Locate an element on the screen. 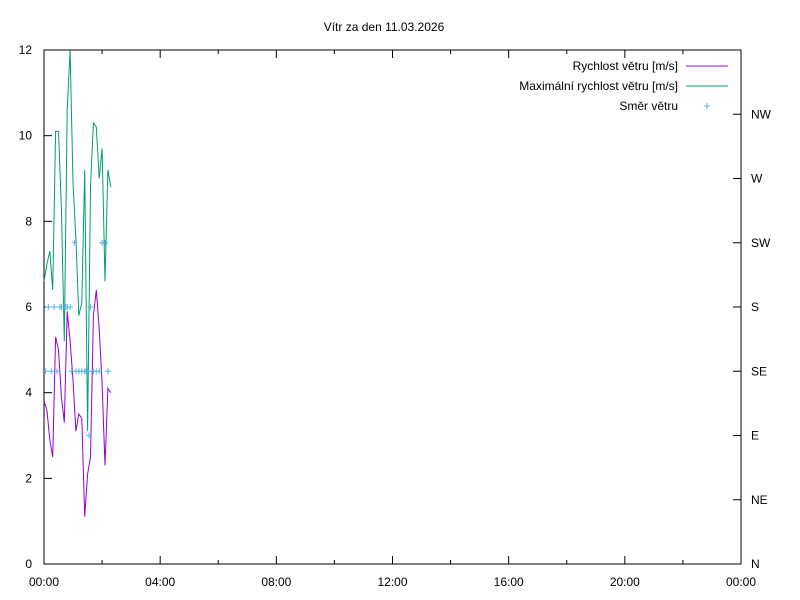 This screenshot has width=800, height=600. legend-label: Rychlost větru [m/s] is located at coordinates (625, 66).